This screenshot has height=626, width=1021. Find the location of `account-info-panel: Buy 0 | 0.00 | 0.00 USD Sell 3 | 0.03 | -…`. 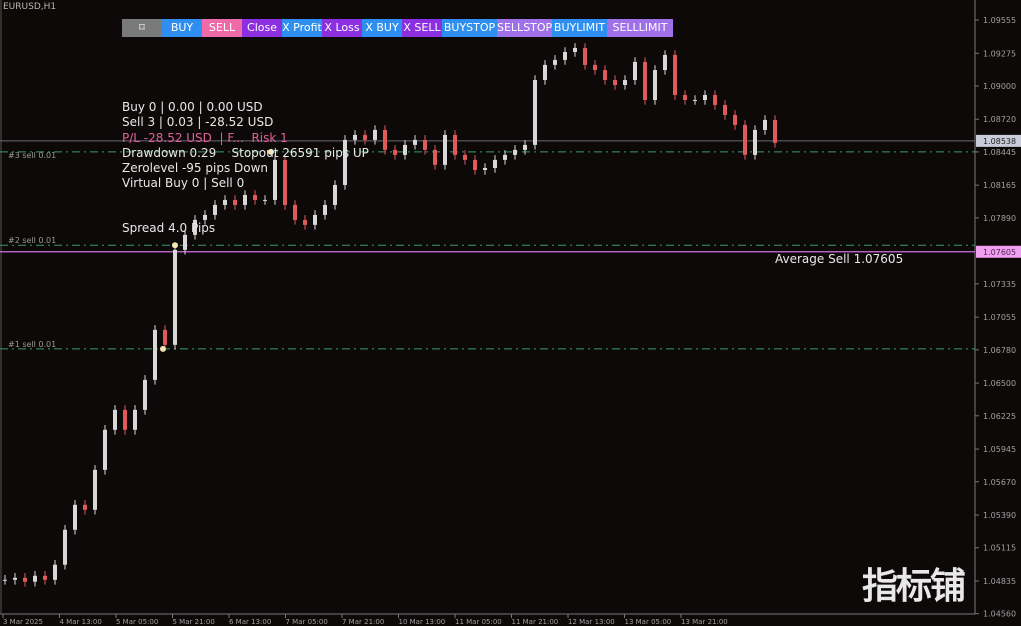

account-info-panel: Buy 0 | 0.00 | 0.00 USD Sell 3 | 0.03 | -… is located at coordinates (245, 146).